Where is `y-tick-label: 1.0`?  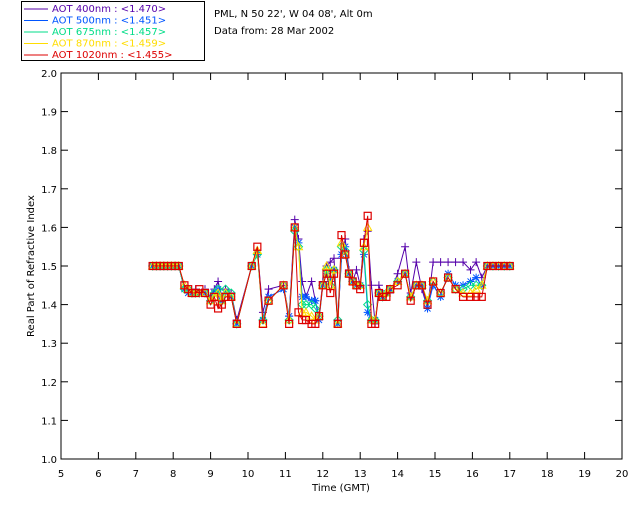
y-tick-label: 1.0 is located at coordinates (49, 460).